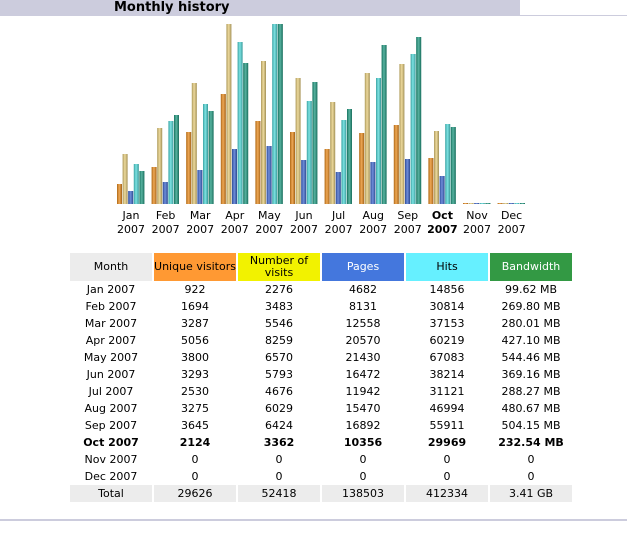 The height and width of the screenshot is (536, 627). Describe the element at coordinates (531, 289) in the screenshot. I see `row-value-cell: 99.62 MB` at that location.